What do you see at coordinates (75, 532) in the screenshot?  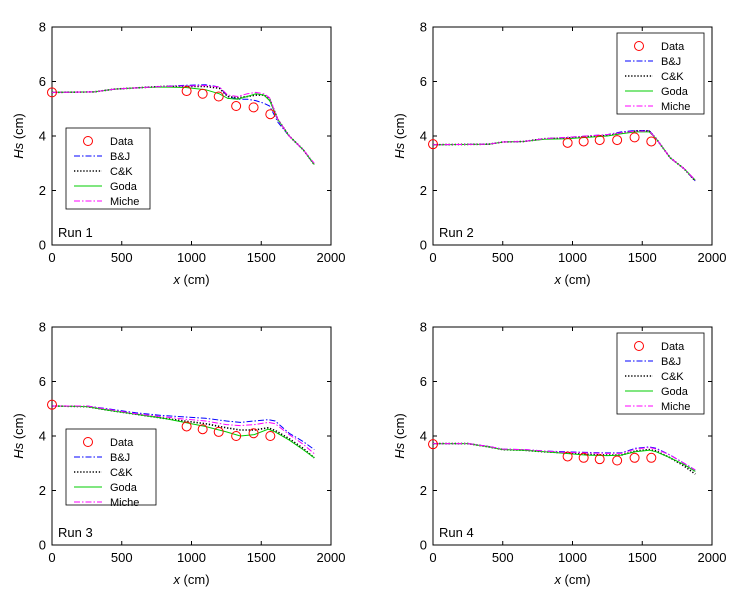 I see `run-label: Run 3` at bounding box center [75, 532].